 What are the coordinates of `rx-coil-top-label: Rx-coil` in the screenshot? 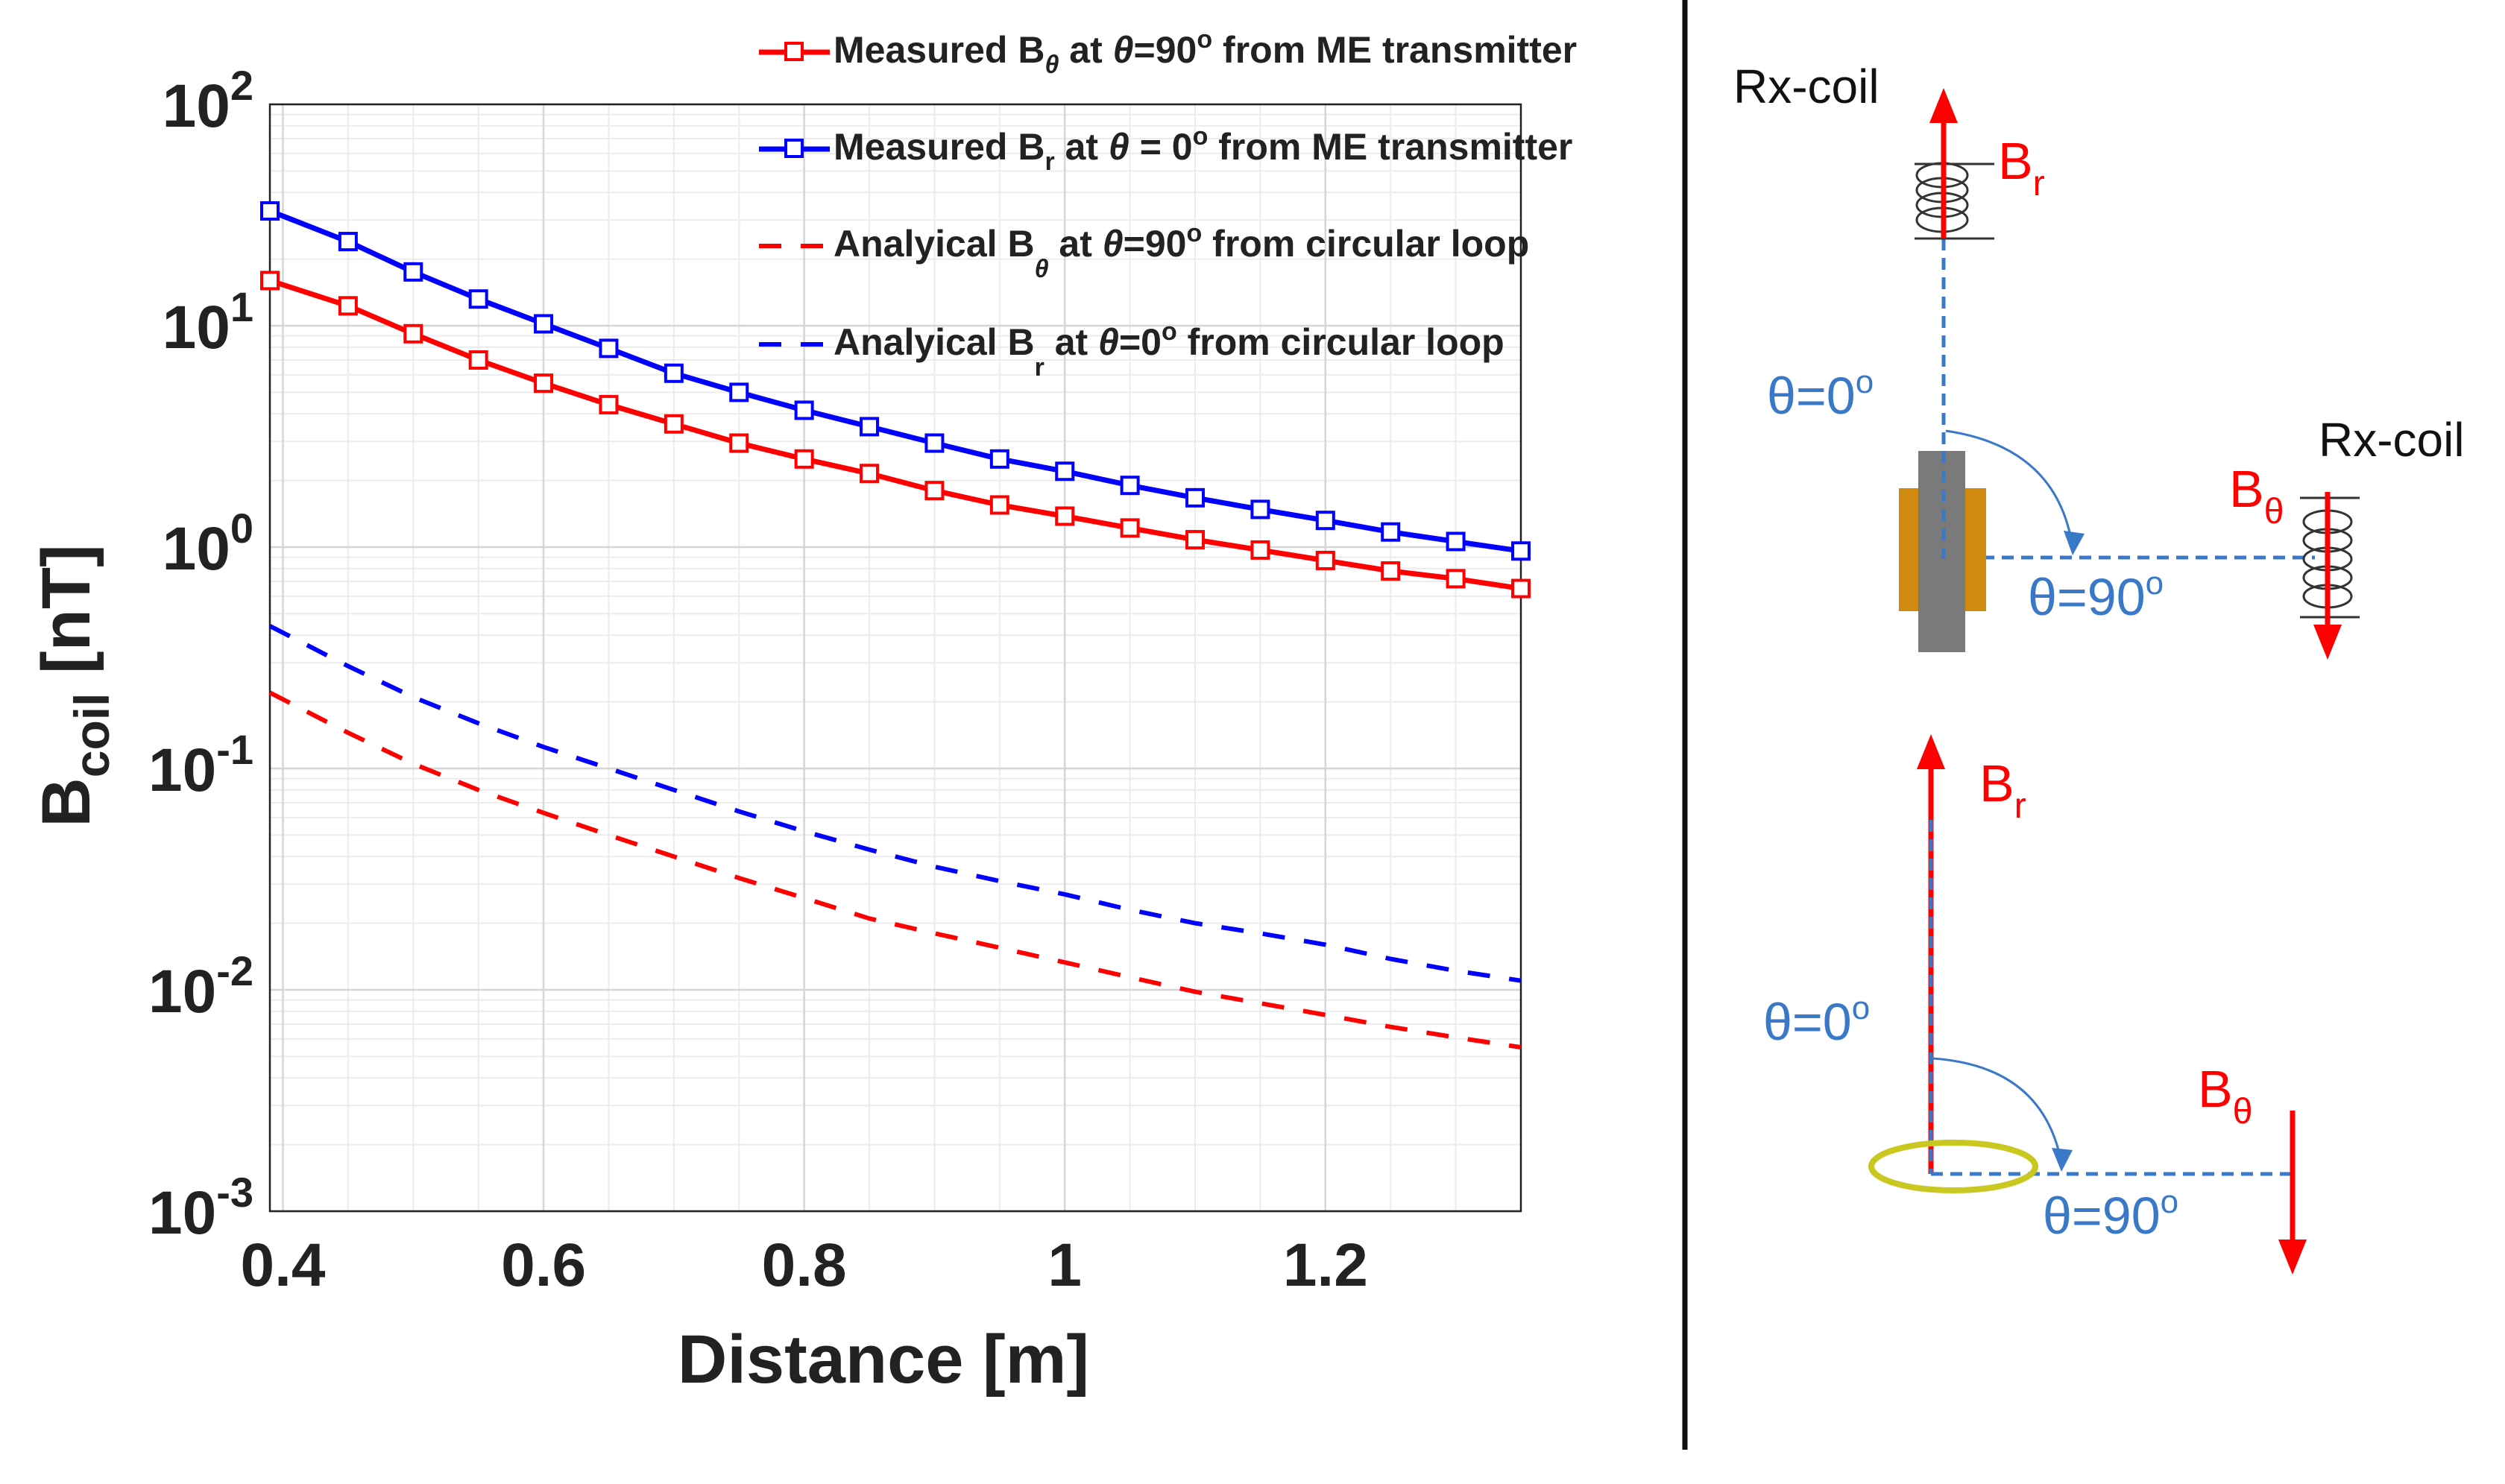 It's located at (1806, 86).